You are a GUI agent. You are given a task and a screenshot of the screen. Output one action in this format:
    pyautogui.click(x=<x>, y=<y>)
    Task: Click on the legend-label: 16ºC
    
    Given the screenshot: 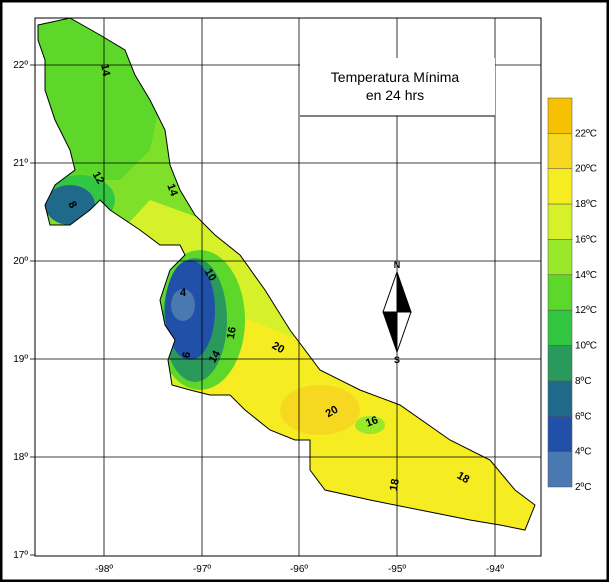 What is the action you would take?
    pyautogui.click(x=586, y=239)
    